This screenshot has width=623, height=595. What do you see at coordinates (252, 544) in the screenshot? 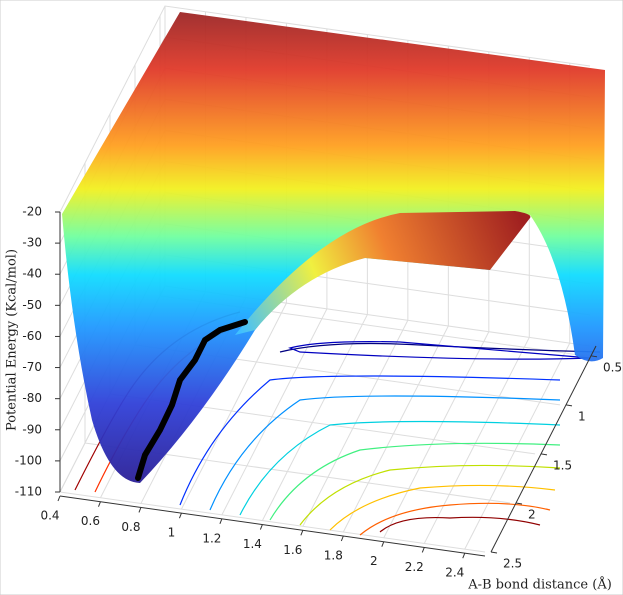
I see `x-tick-label: 1.4` at bounding box center [252, 544].